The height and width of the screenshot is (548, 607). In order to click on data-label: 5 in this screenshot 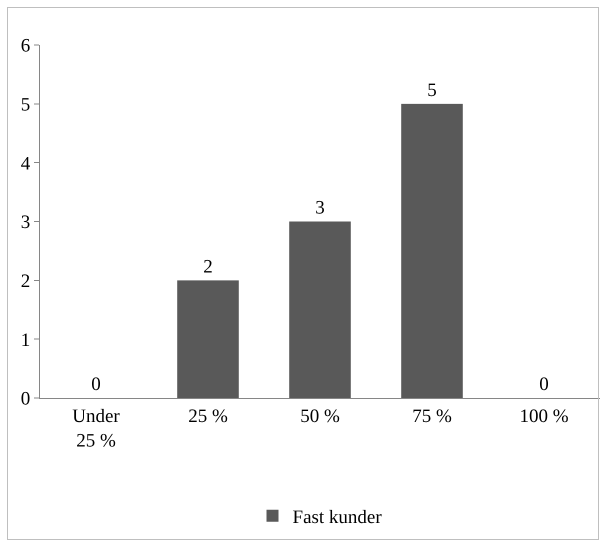, I will do `click(432, 90)`.